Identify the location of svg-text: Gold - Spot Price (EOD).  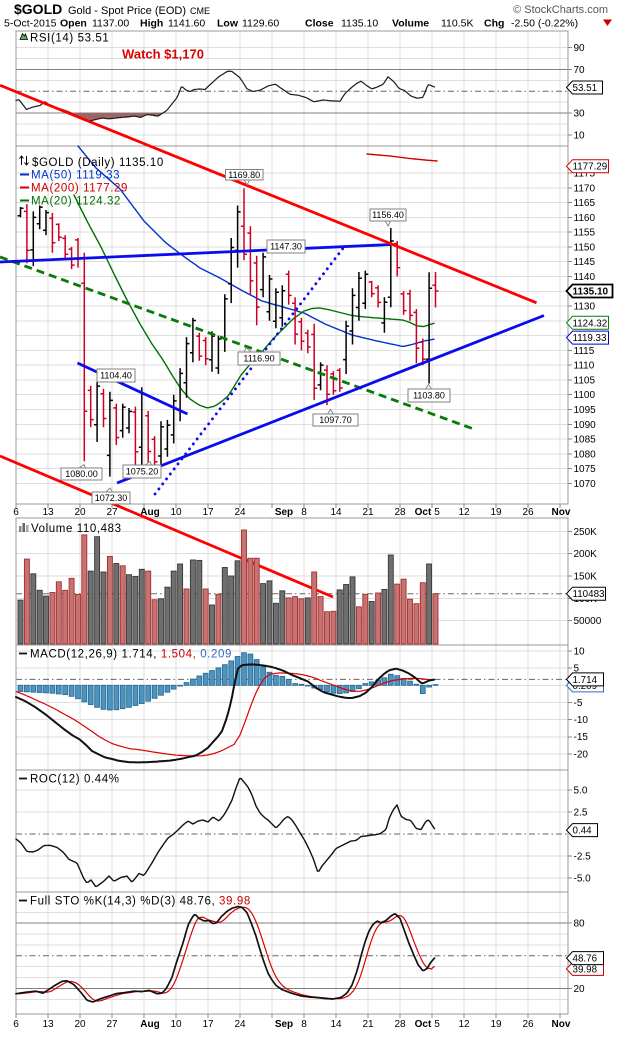
(127, 11).